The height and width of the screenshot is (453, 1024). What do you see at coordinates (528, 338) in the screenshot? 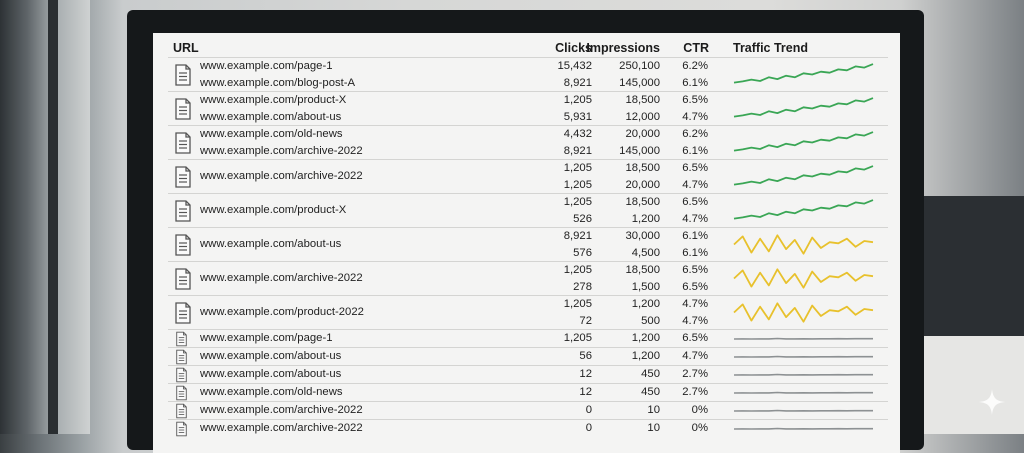
I see `table-row: www.example.com/page-1 1,205 1,200 6.5%` at bounding box center [528, 338].